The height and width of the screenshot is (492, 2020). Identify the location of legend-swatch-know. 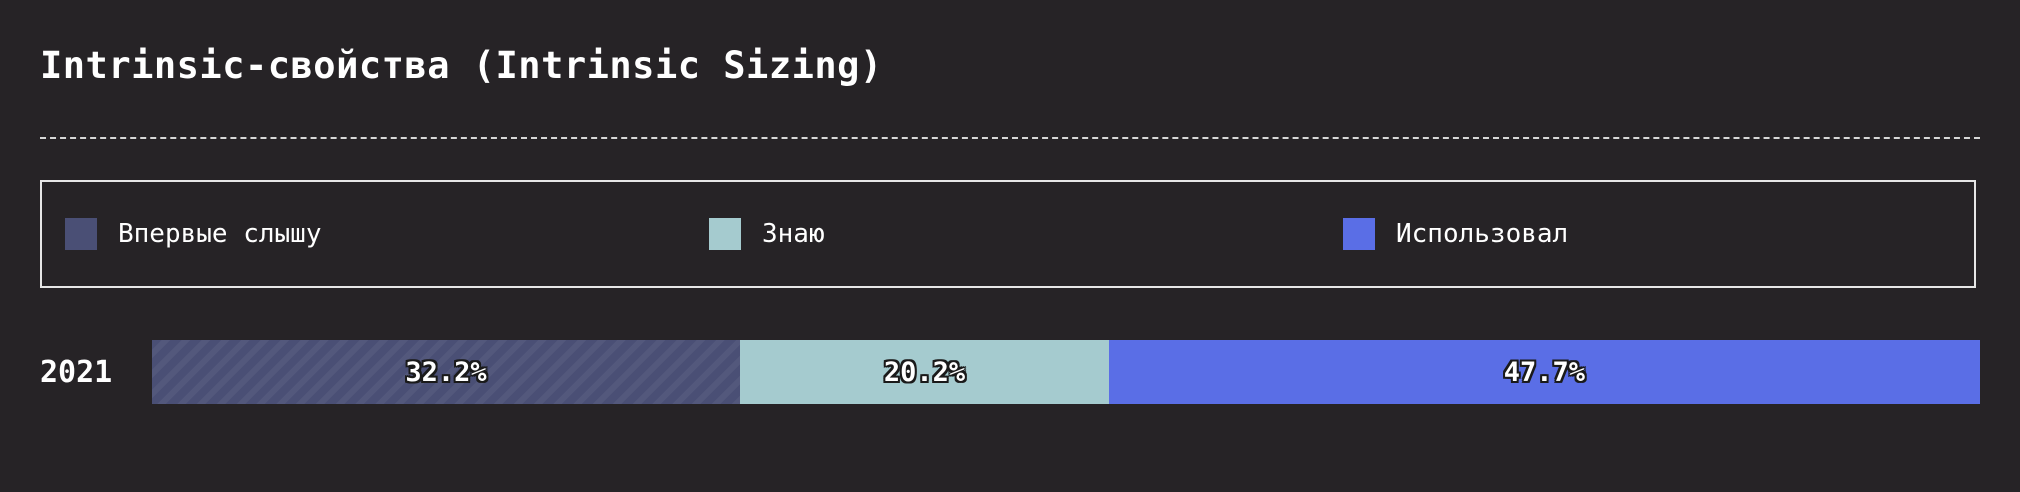
(725, 234).